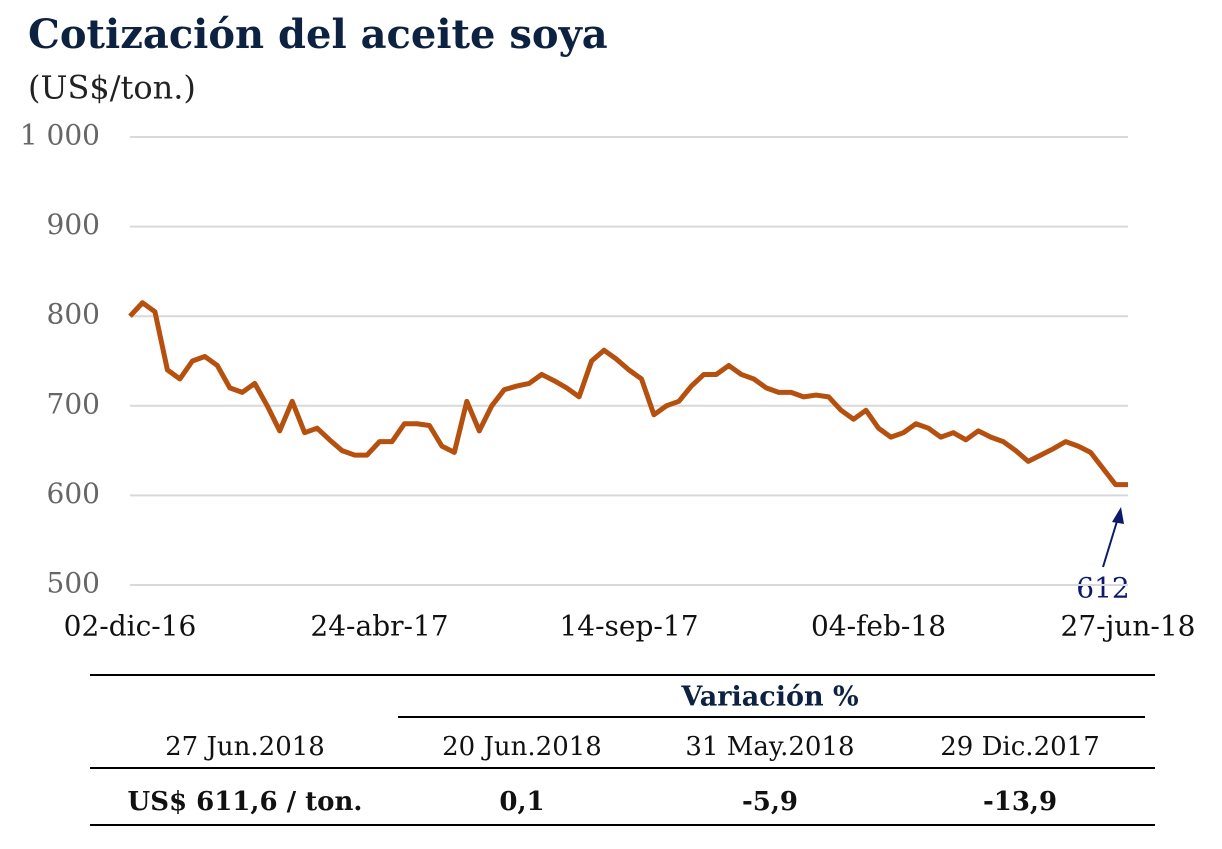  I want to click on y-tick-label: 500, so click(73, 583).